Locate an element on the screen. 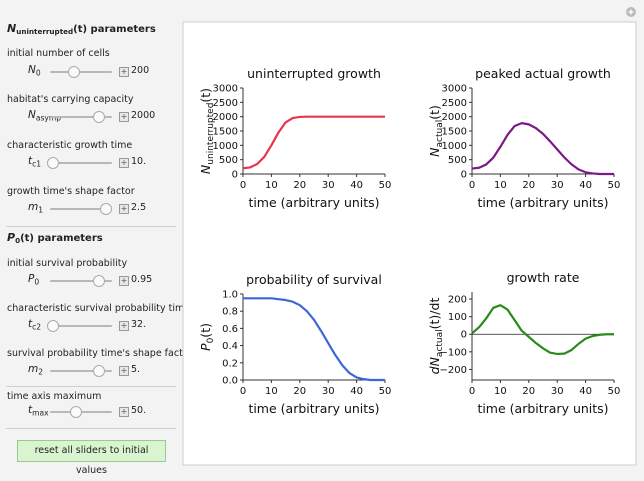  control-label: initial survival probability is located at coordinates (67, 263).